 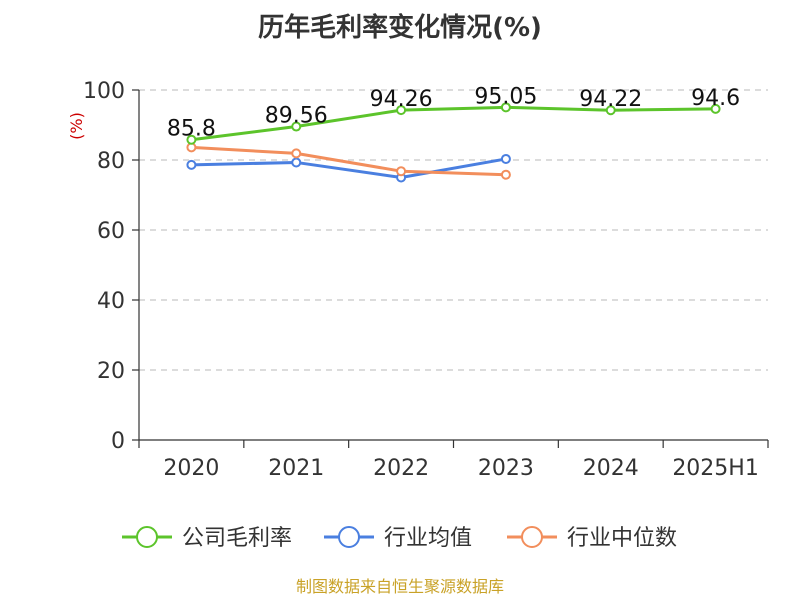 I want to click on data-label: 89.56, so click(x=296, y=116).